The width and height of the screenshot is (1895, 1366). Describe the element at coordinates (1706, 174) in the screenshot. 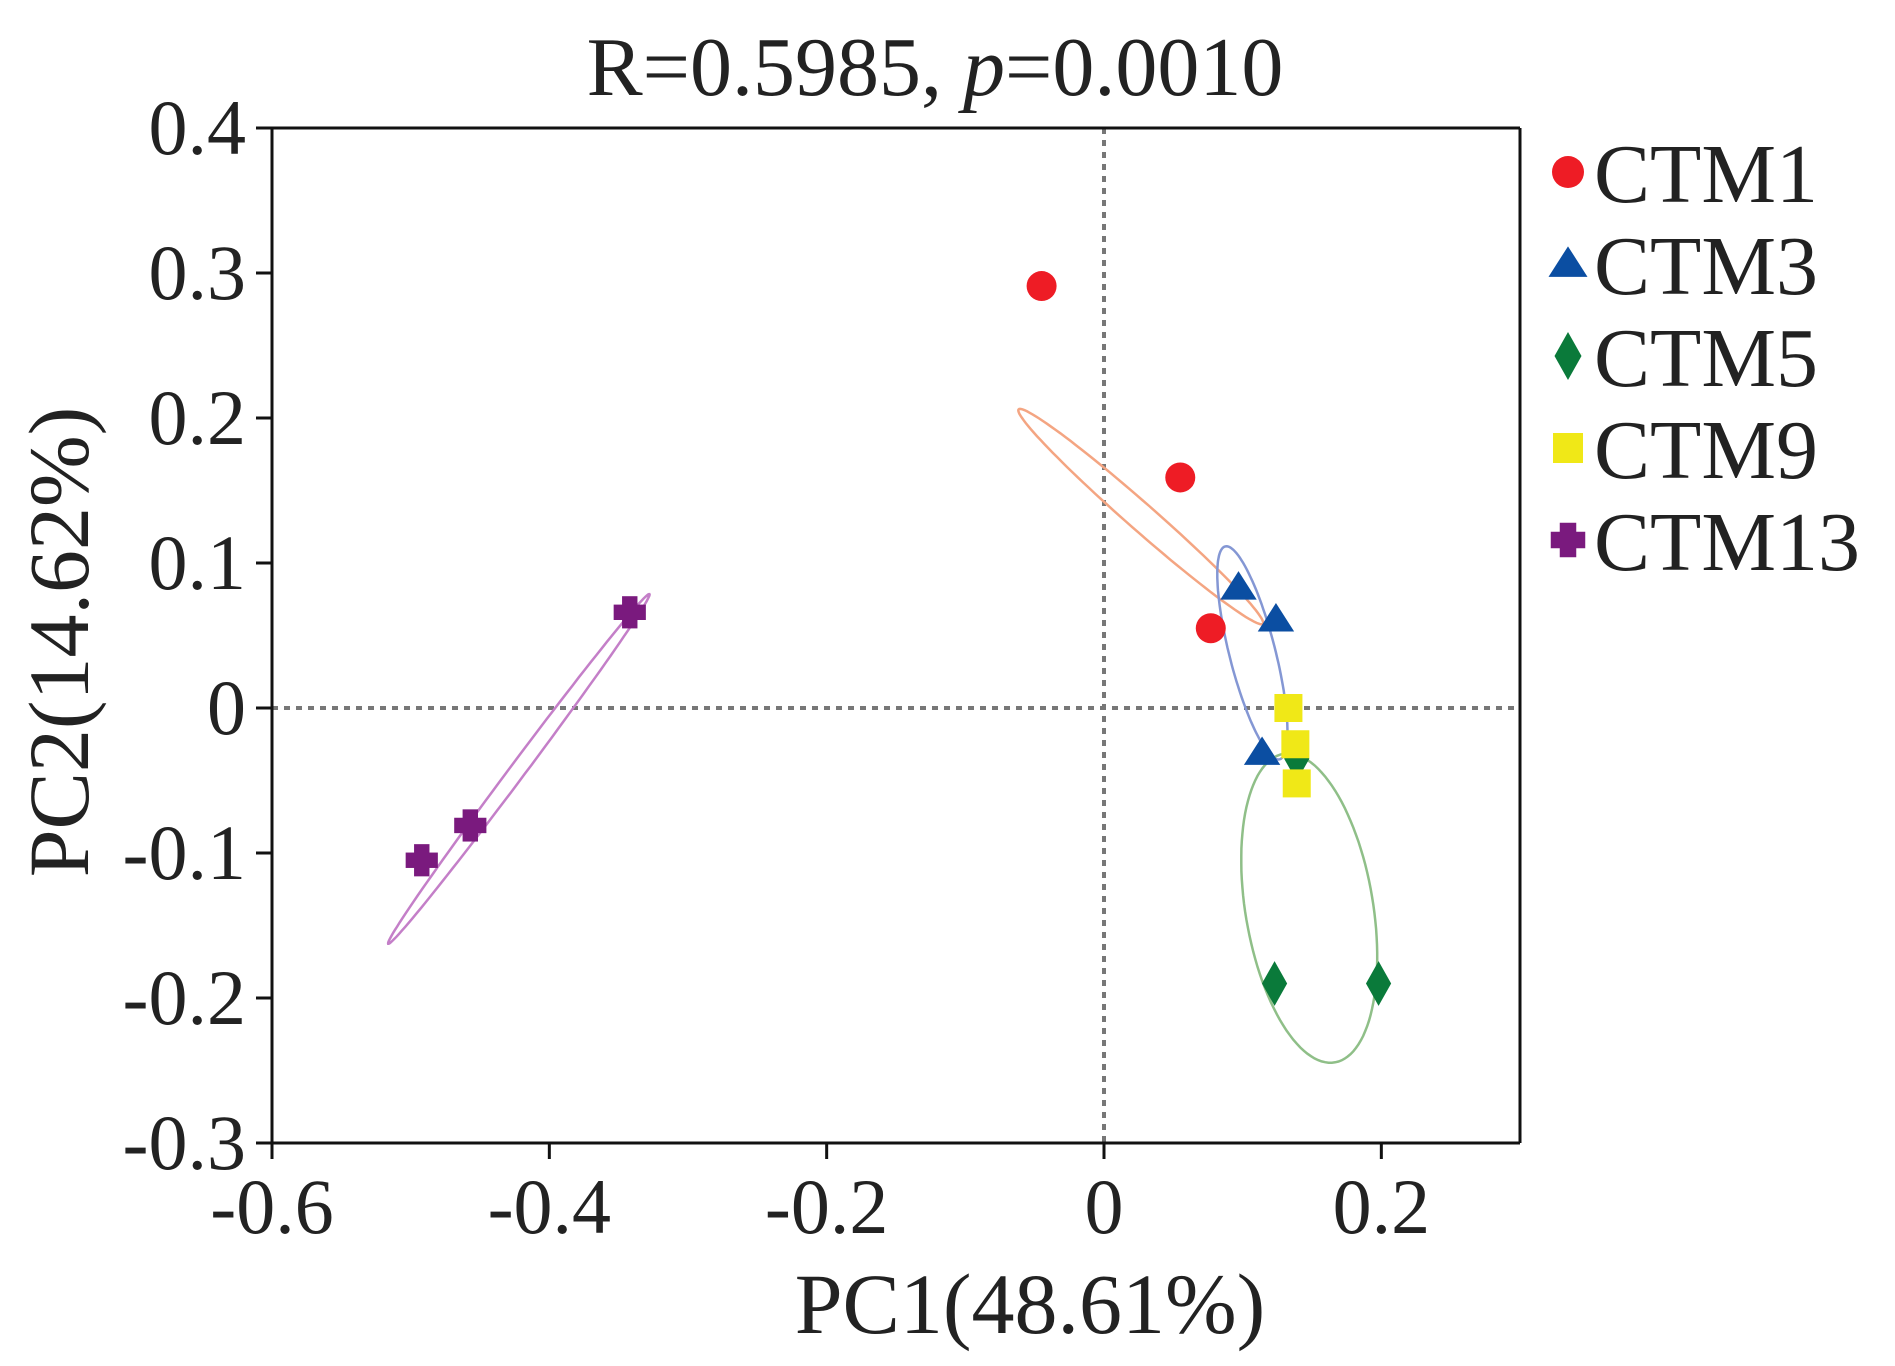

I see `ctm1-legend-label: CTM1` at that location.